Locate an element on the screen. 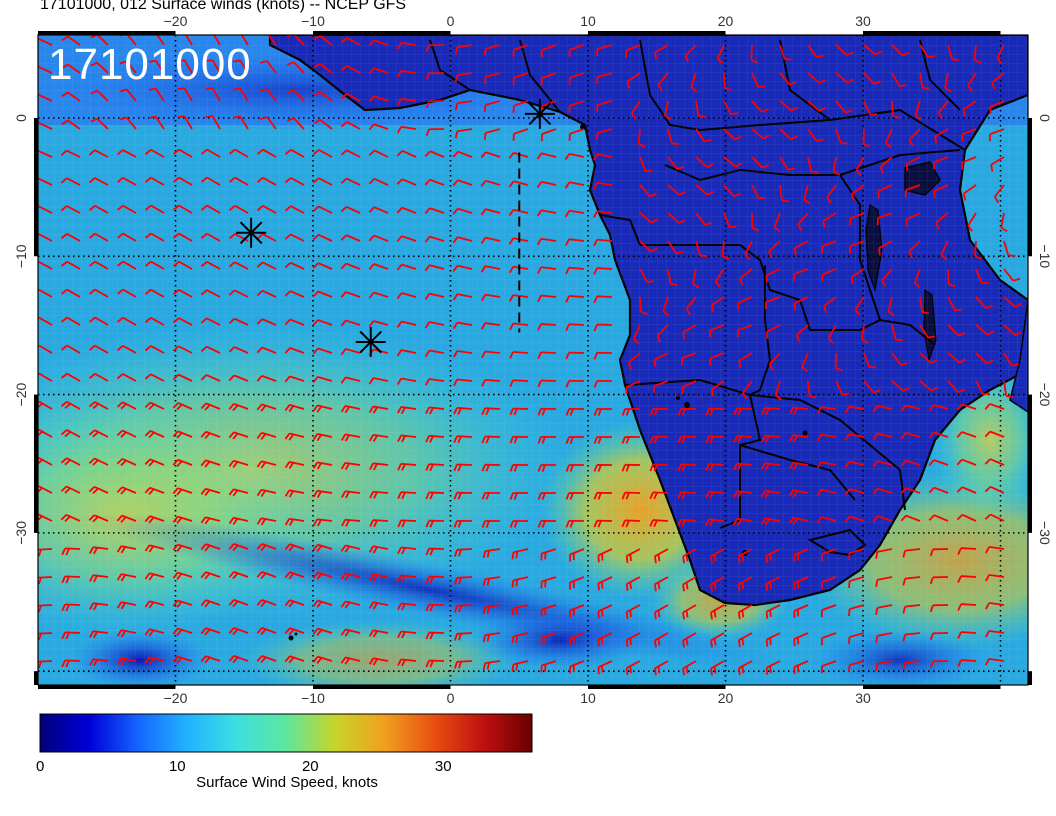 The height and width of the screenshot is (816, 1056). star-marker is located at coordinates (370, 342).